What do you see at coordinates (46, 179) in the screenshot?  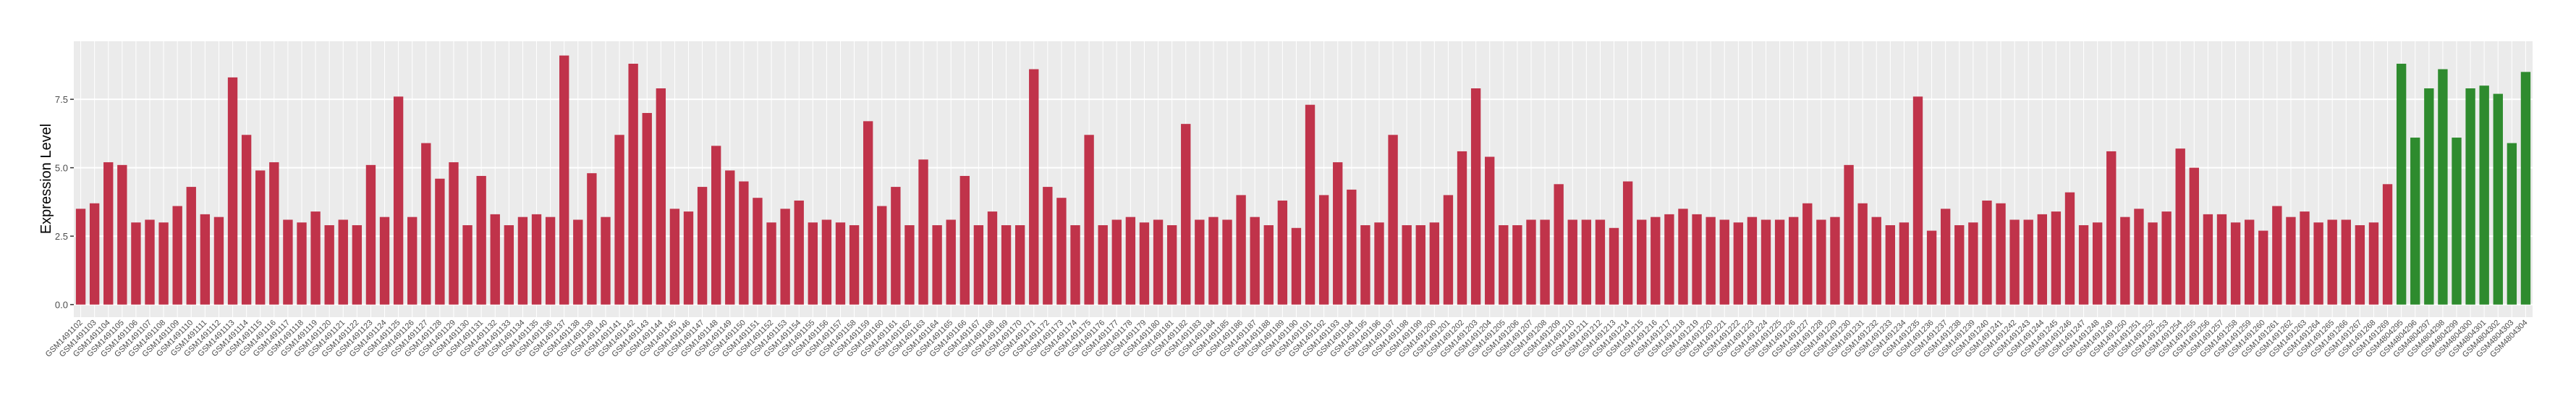 I see `y-axis-title: Expression Level` at bounding box center [46, 179].